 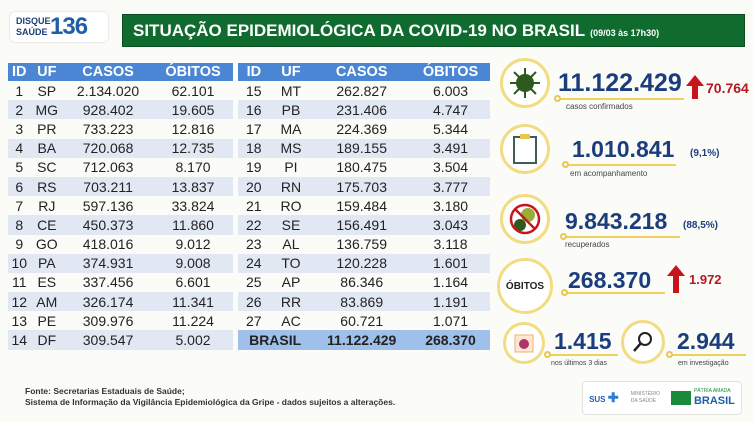 I want to click on obitos-cell: 8.170, so click(x=193, y=167).